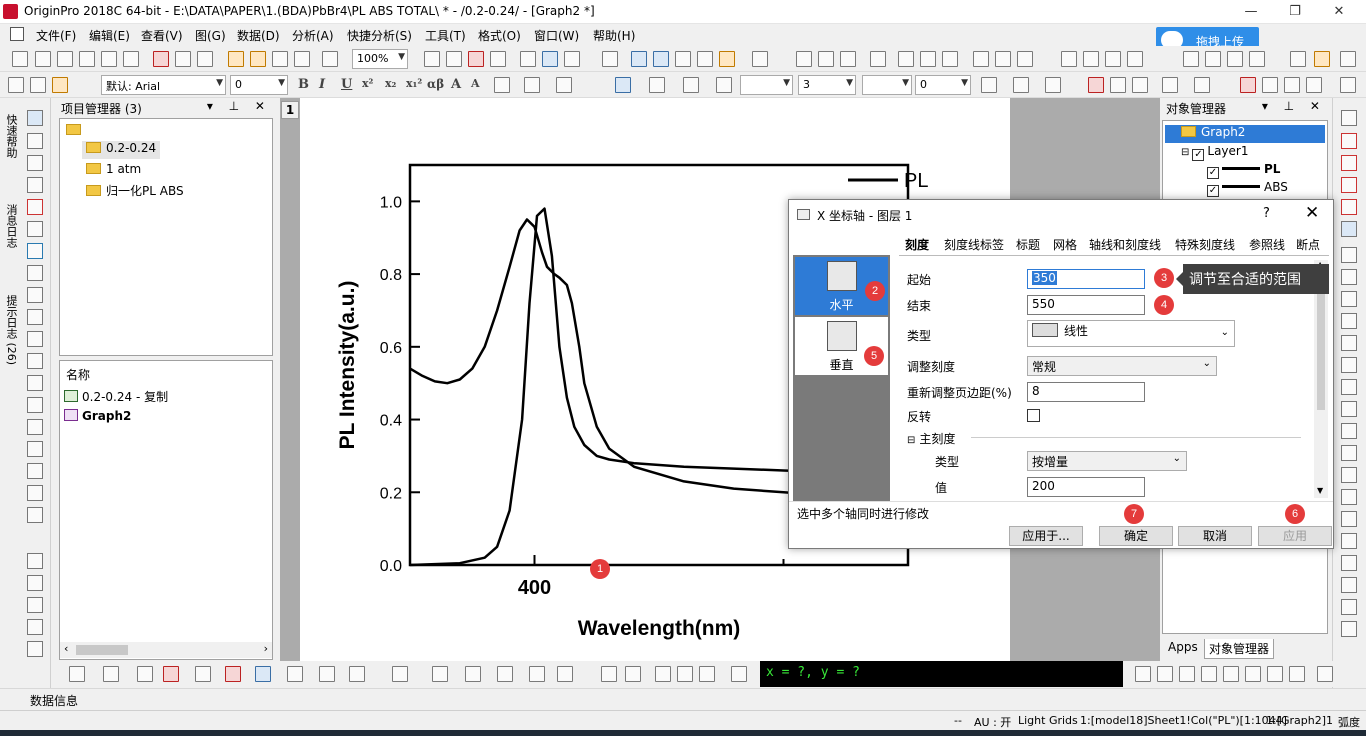  Describe the element at coordinates (499, 36) in the screenshot. I see `menu-format: 格式(O)` at that location.